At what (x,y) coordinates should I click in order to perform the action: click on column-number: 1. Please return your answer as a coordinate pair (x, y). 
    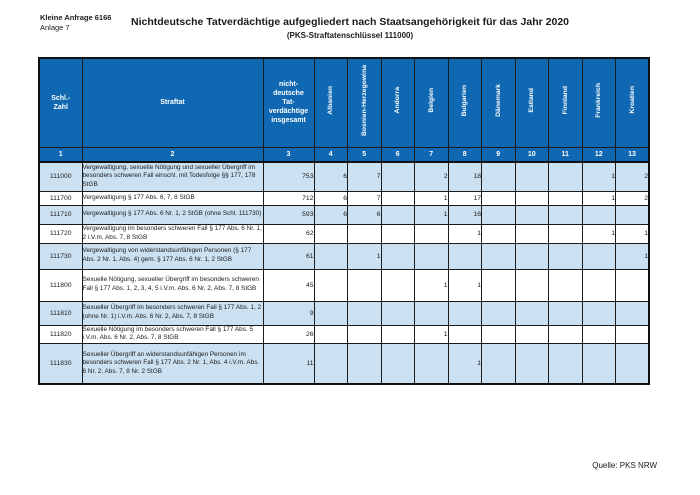
    Looking at the image, I should click on (60, 154).